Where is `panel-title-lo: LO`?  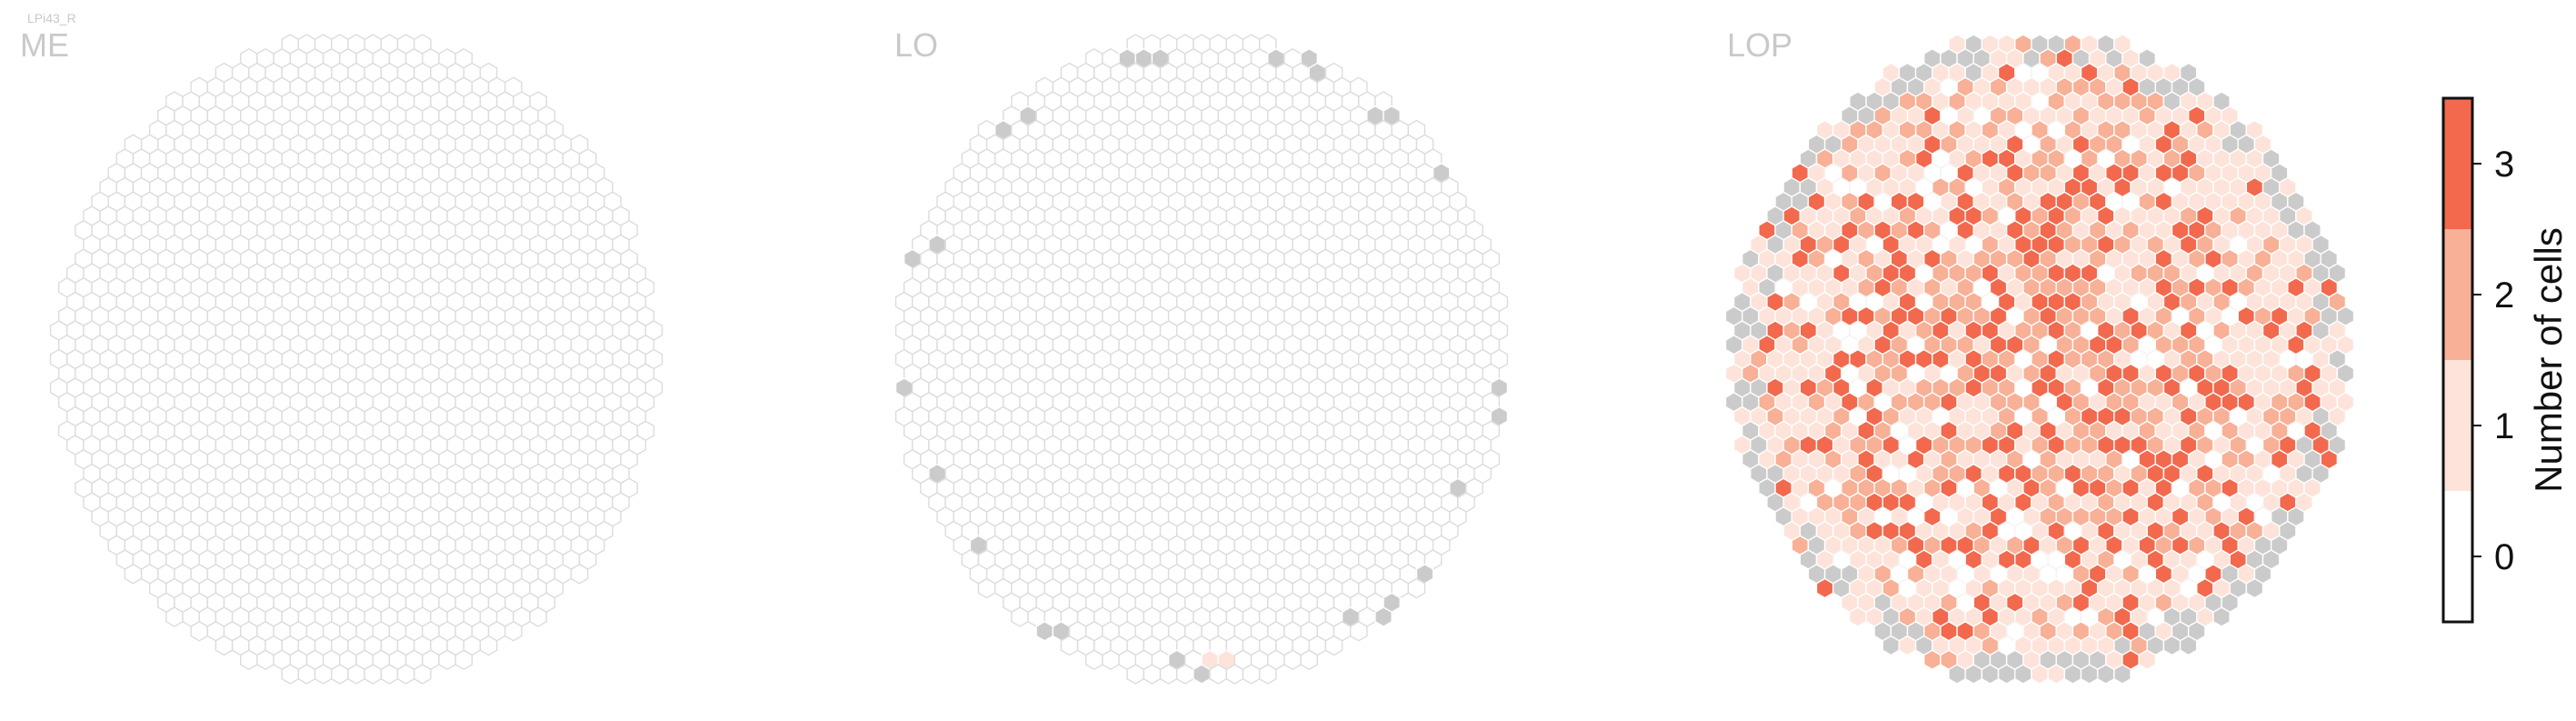
panel-title-lo: LO is located at coordinates (916, 45).